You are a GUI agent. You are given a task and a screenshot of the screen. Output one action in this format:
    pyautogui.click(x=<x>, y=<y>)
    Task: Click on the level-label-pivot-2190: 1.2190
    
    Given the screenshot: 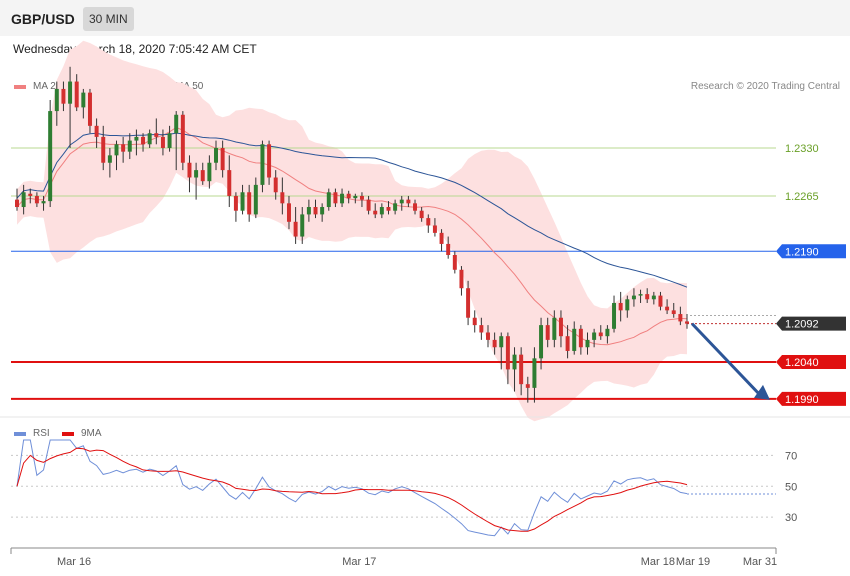 What is the action you would take?
    pyautogui.click(x=802, y=252)
    